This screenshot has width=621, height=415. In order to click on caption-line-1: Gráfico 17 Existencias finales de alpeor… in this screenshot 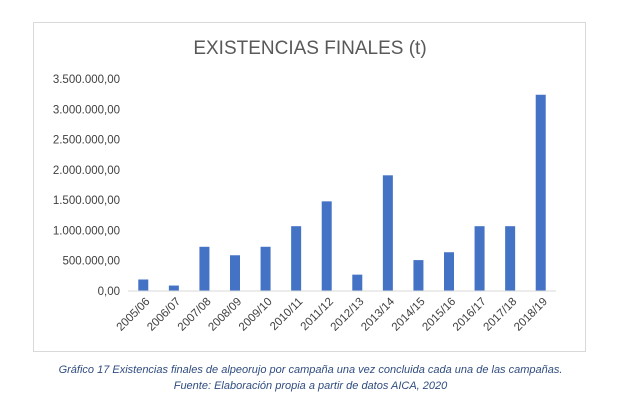, I will do `click(310, 370)`.